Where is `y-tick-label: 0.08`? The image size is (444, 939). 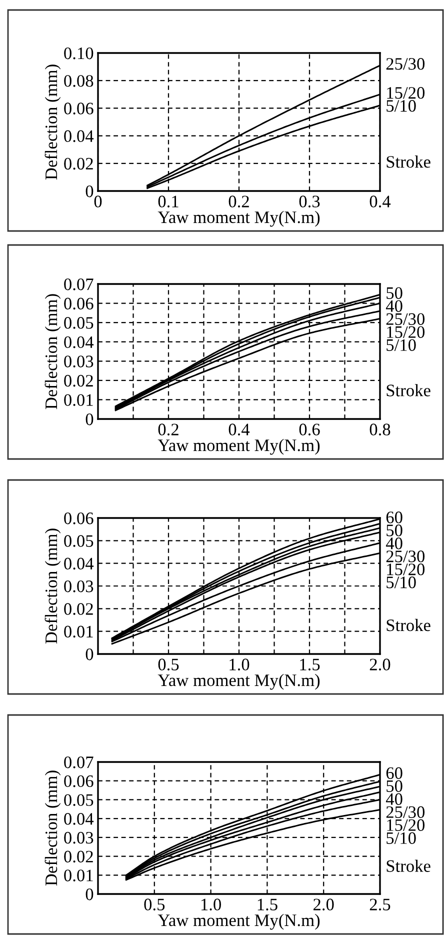
y-tick-label: 0.08 is located at coordinates (79, 81).